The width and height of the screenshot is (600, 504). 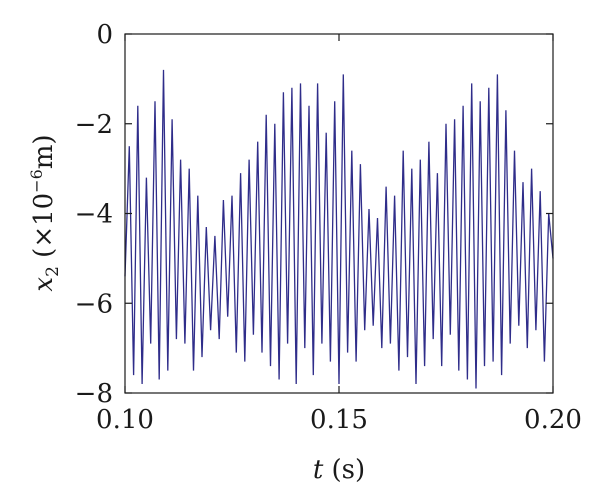 I want to click on y-tick-label: 0, so click(x=104, y=35).